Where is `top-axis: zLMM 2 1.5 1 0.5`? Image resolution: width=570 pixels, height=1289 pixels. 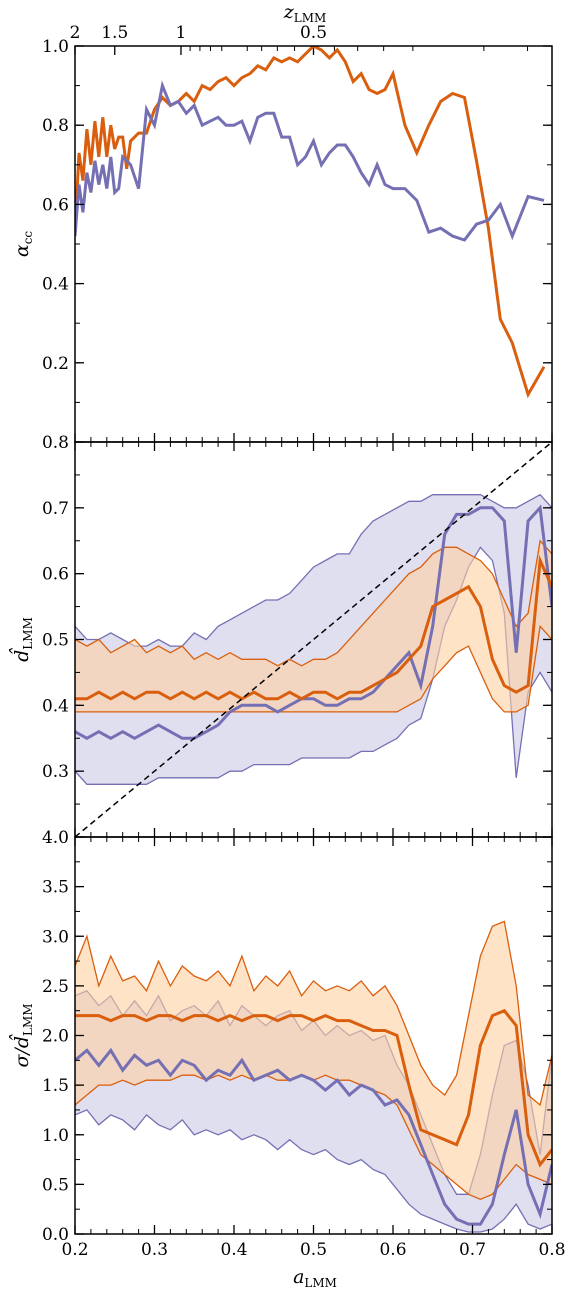 top-axis: zLMM 2 1.5 1 0.5 is located at coordinates (299, 28).